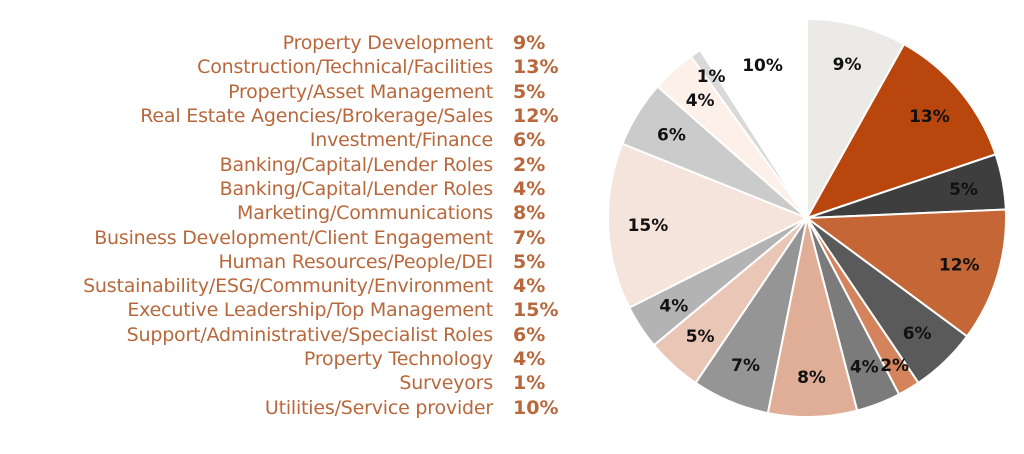 The width and height of the screenshot is (1024, 454). What do you see at coordinates (293, 237) in the screenshot?
I see `legend-label: Business Development/Client Engagement` at bounding box center [293, 237].